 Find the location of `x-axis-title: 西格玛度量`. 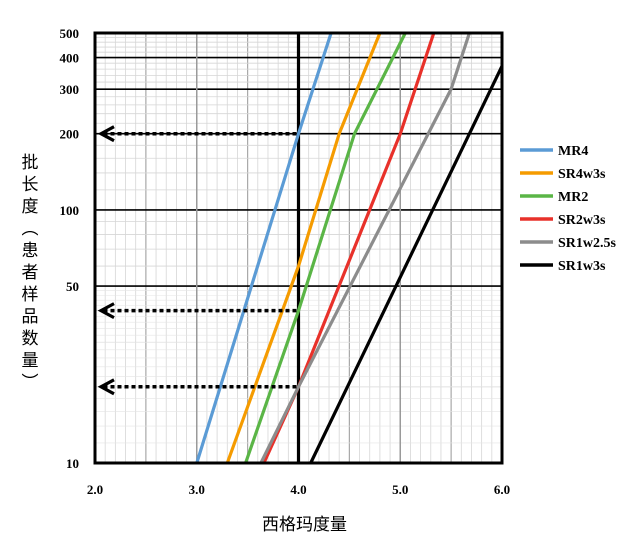

x-axis-title: 西格玛度量 is located at coordinates (304, 525).